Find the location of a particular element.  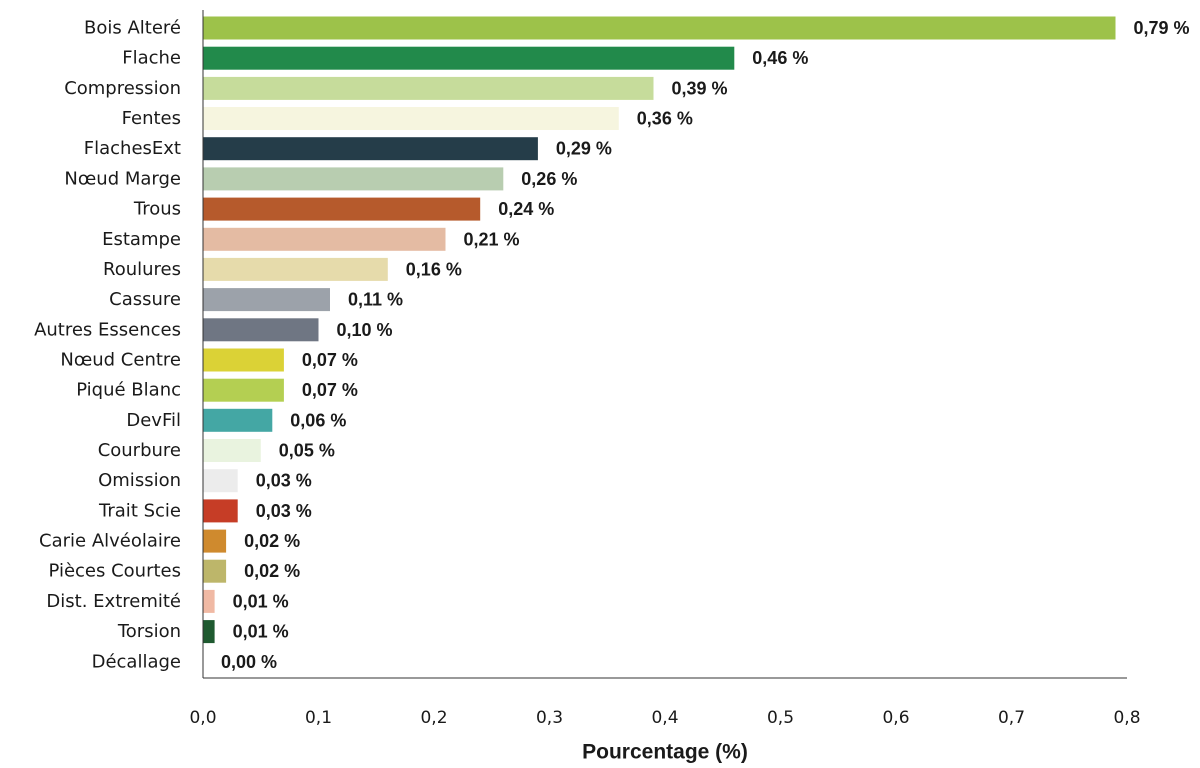

value-label: 0,36 % is located at coordinates (665, 119).